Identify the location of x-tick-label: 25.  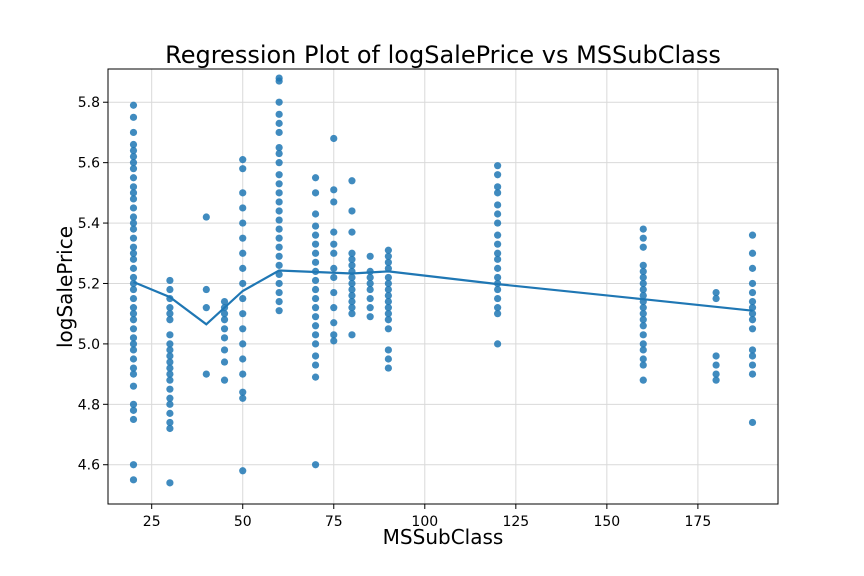
(152, 522).